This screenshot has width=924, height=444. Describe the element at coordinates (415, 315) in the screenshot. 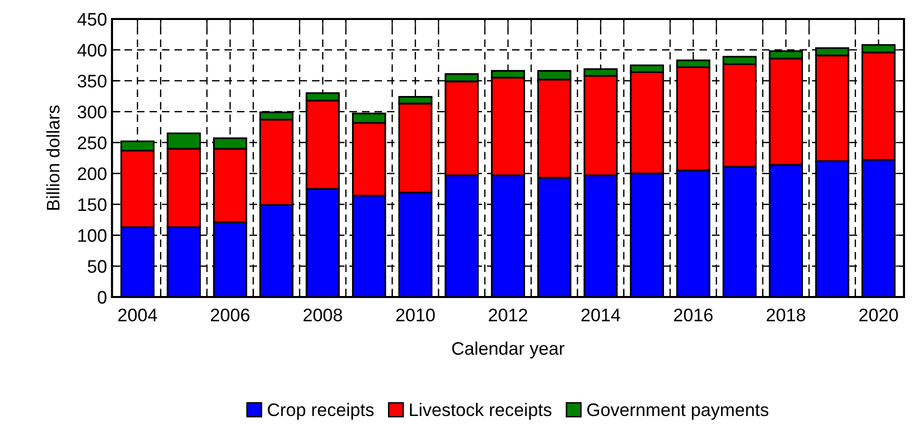

I see `x-tick-label: 2010` at that location.